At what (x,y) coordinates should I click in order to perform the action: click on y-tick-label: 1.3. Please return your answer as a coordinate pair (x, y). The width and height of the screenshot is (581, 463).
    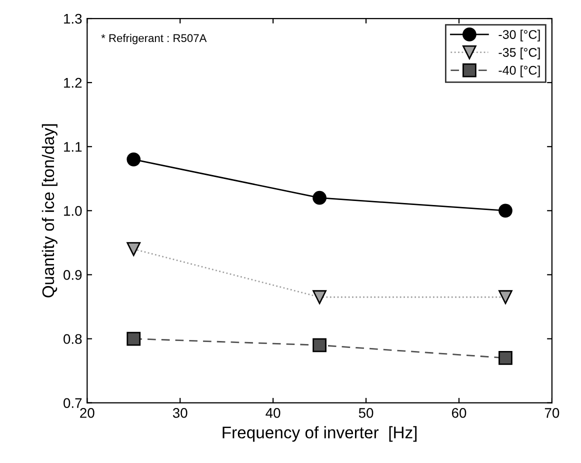
    Looking at the image, I should click on (73, 19).